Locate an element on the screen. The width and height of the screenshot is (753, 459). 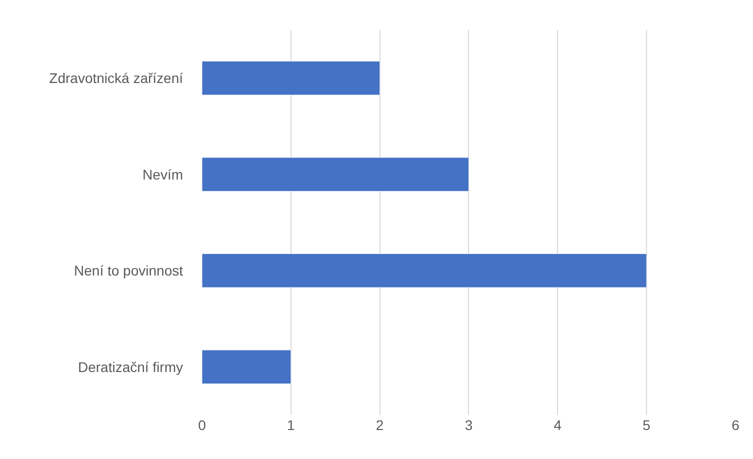
y-tick-label: Nevím is located at coordinates (162, 174).